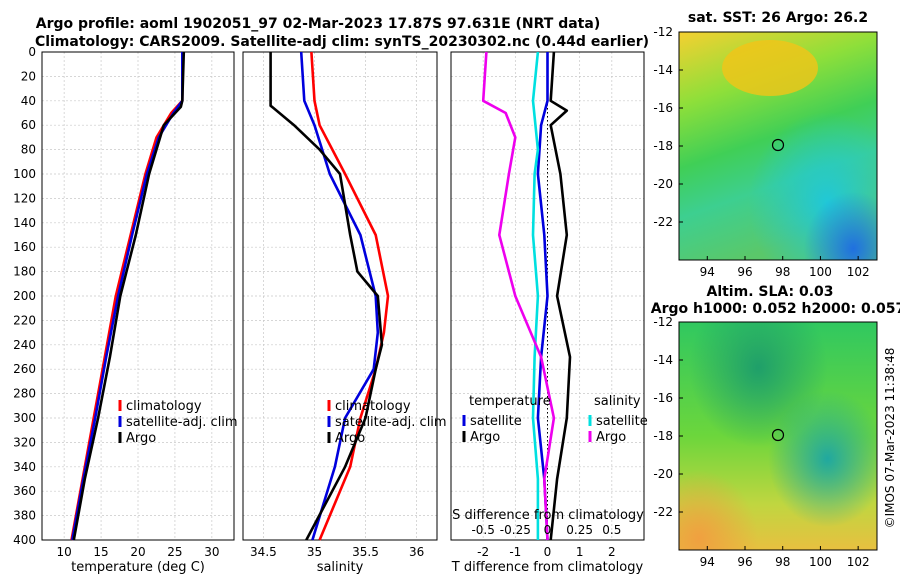  I want to click on sla-map-title-line1: Altim. SLA: 0.03, so click(769, 292).